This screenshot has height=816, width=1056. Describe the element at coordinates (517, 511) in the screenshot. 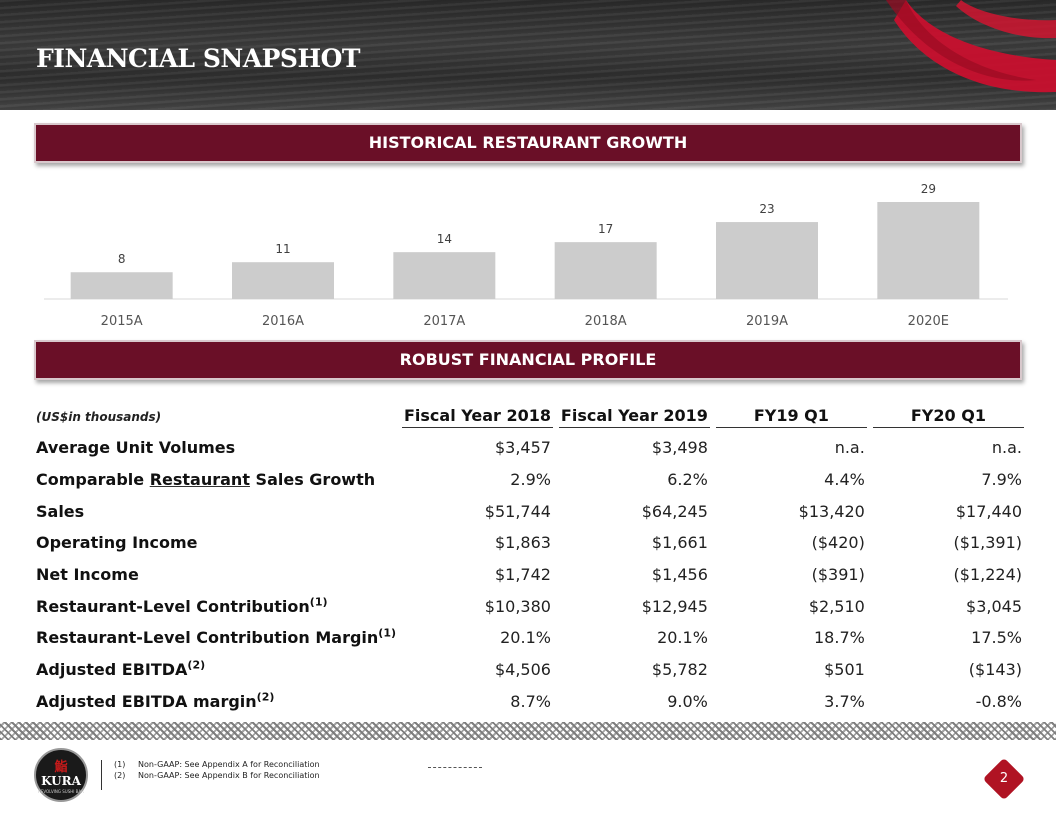

I see `table-cell: $51,744` at that location.